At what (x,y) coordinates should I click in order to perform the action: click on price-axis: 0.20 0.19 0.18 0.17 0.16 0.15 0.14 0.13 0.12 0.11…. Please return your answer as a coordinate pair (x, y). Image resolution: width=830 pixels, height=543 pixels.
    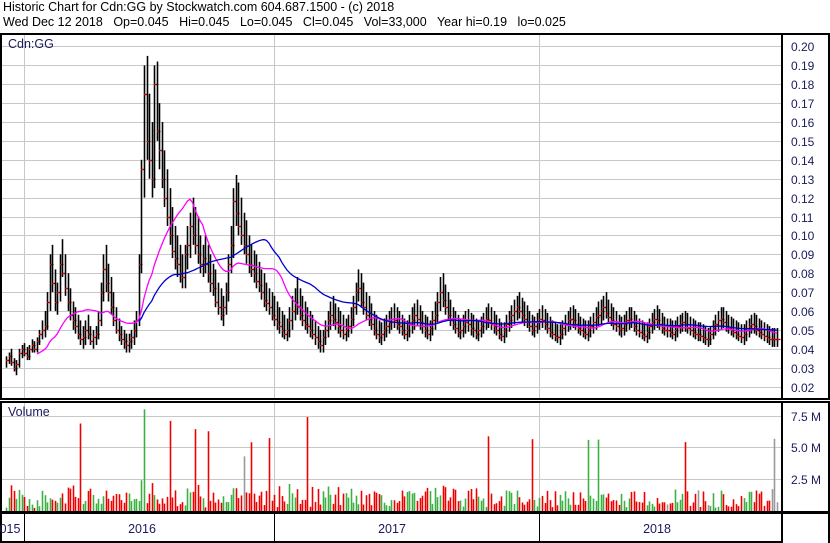
    Looking at the image, I should click on (805, 216).